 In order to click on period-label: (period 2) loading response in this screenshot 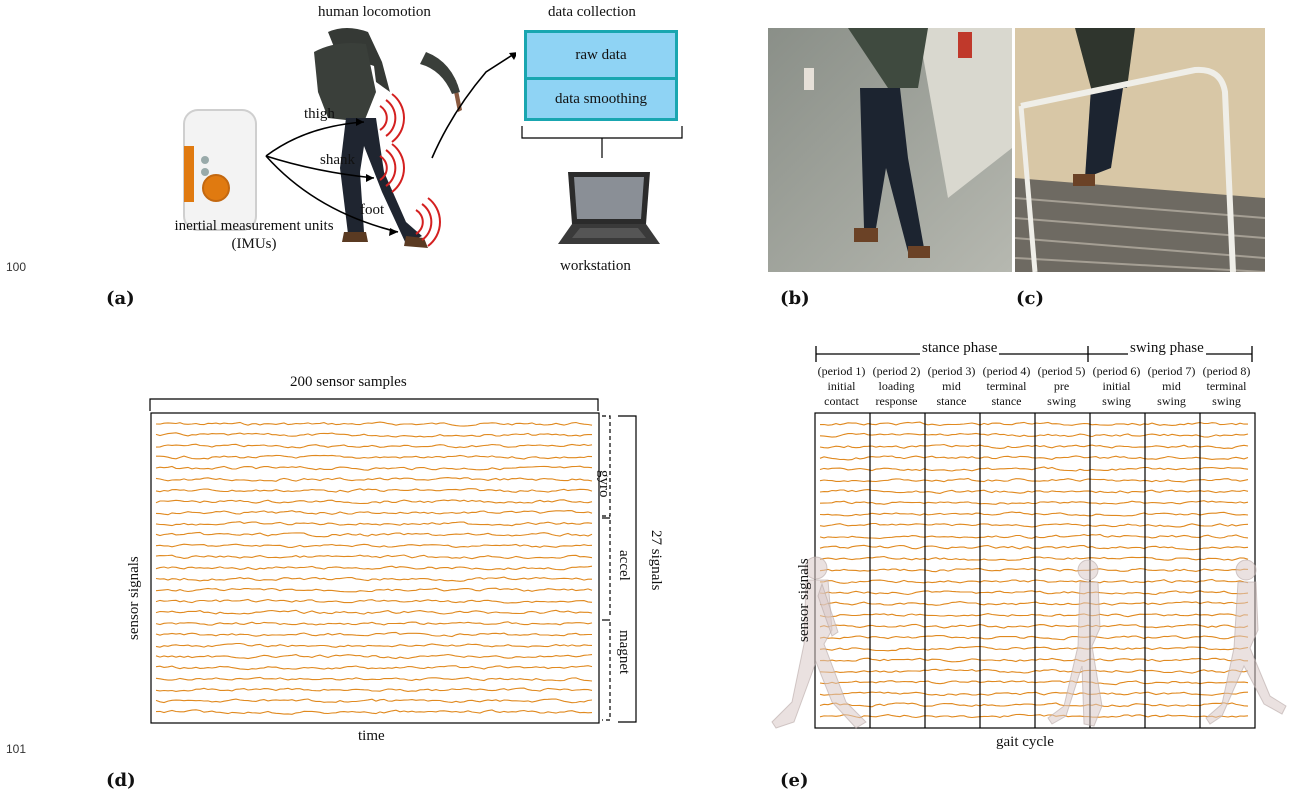, I will do `click(896, 386)`.